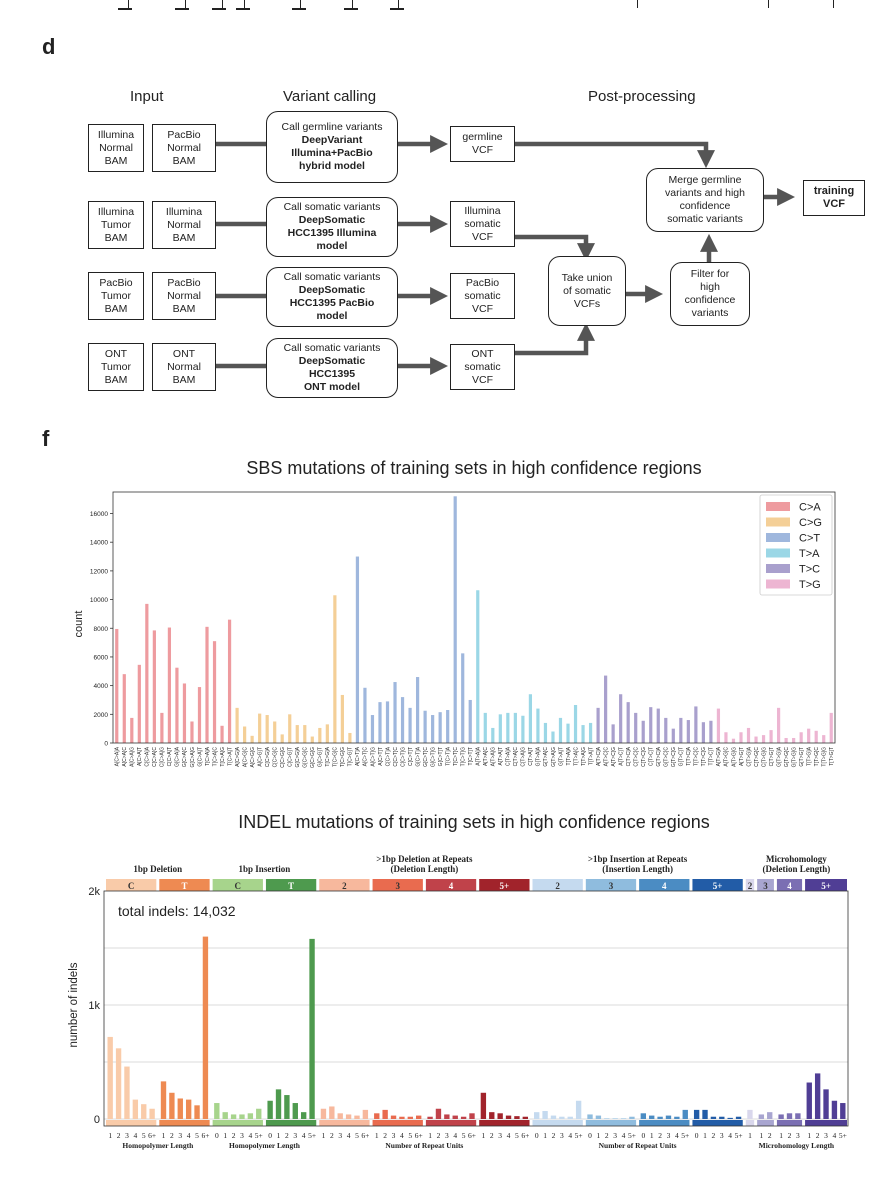  Describe the element at coordinates (561, 756) in the screenshot. I see `sbs-xtick-label: G[T>A]T` at that location.